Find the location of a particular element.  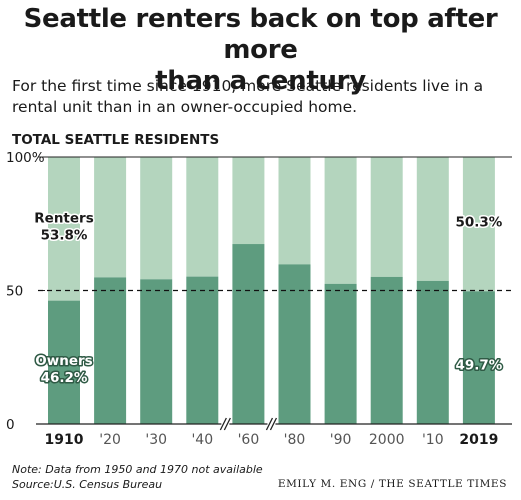

y-tick-label: 50 is located at coordinates (14, 292).